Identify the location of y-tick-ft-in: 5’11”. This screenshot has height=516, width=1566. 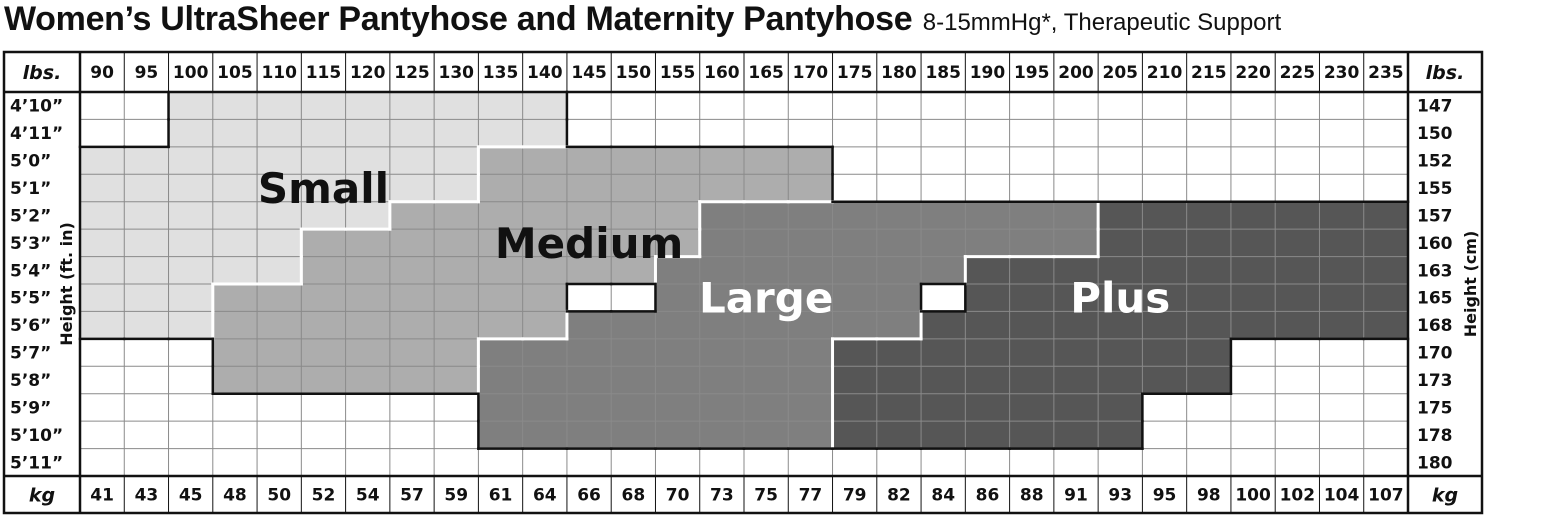
(36, 463).